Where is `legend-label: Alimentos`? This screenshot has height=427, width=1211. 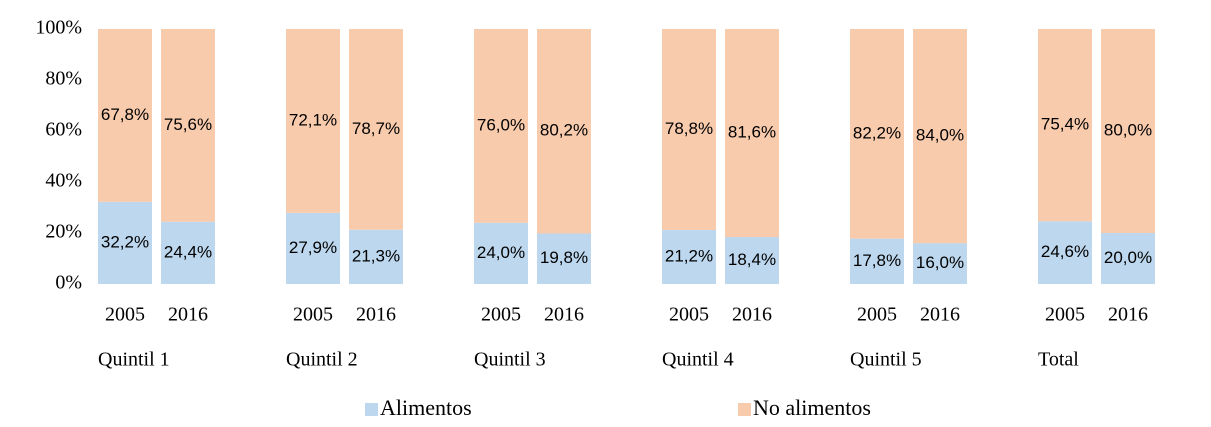 legend-label: Alimentos is located at coordinates (426, 407).